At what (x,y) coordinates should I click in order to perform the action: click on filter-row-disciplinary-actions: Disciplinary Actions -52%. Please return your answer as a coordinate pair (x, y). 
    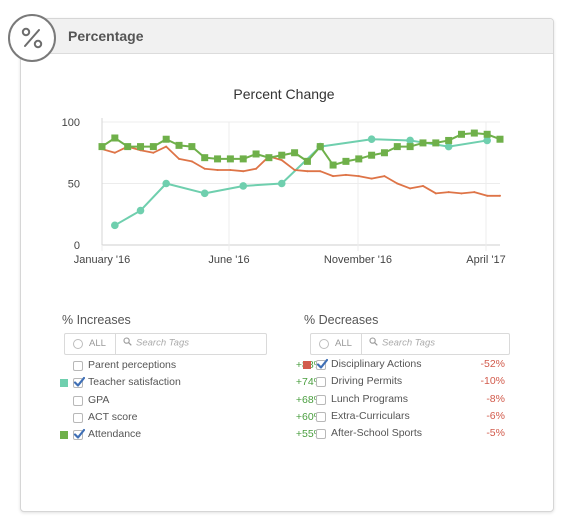
    Looking at the image, I should click on (404, 365).